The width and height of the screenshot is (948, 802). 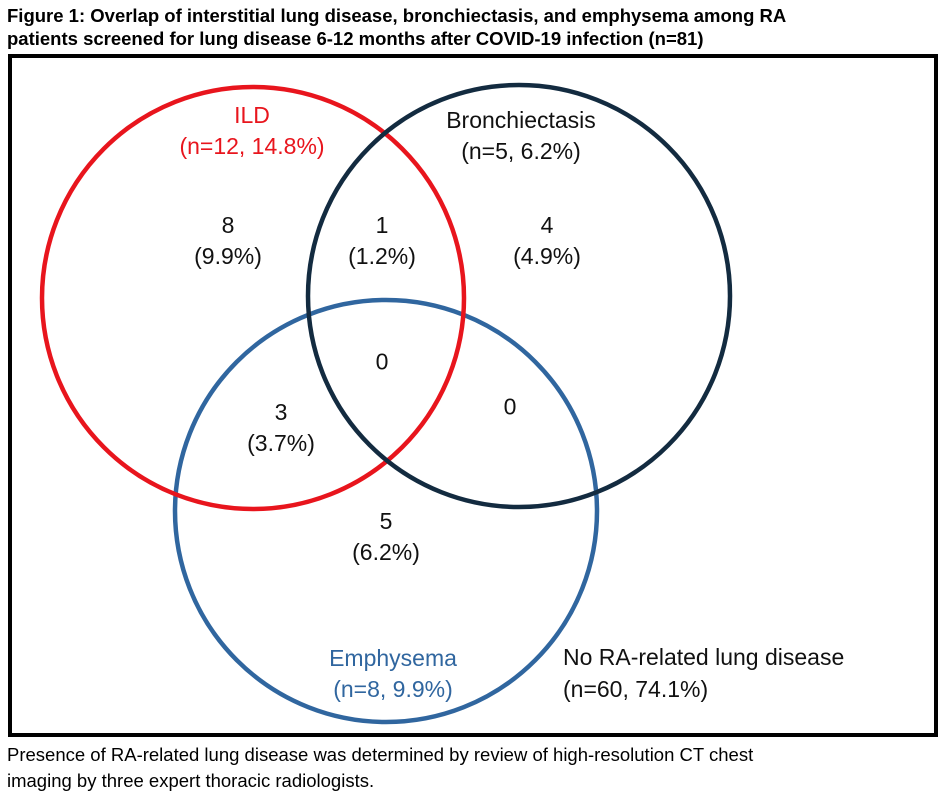 What do you see at coordinates (228, 225) in the screenshot?
I see `region-count: 8` at bounding box center [228, 225].